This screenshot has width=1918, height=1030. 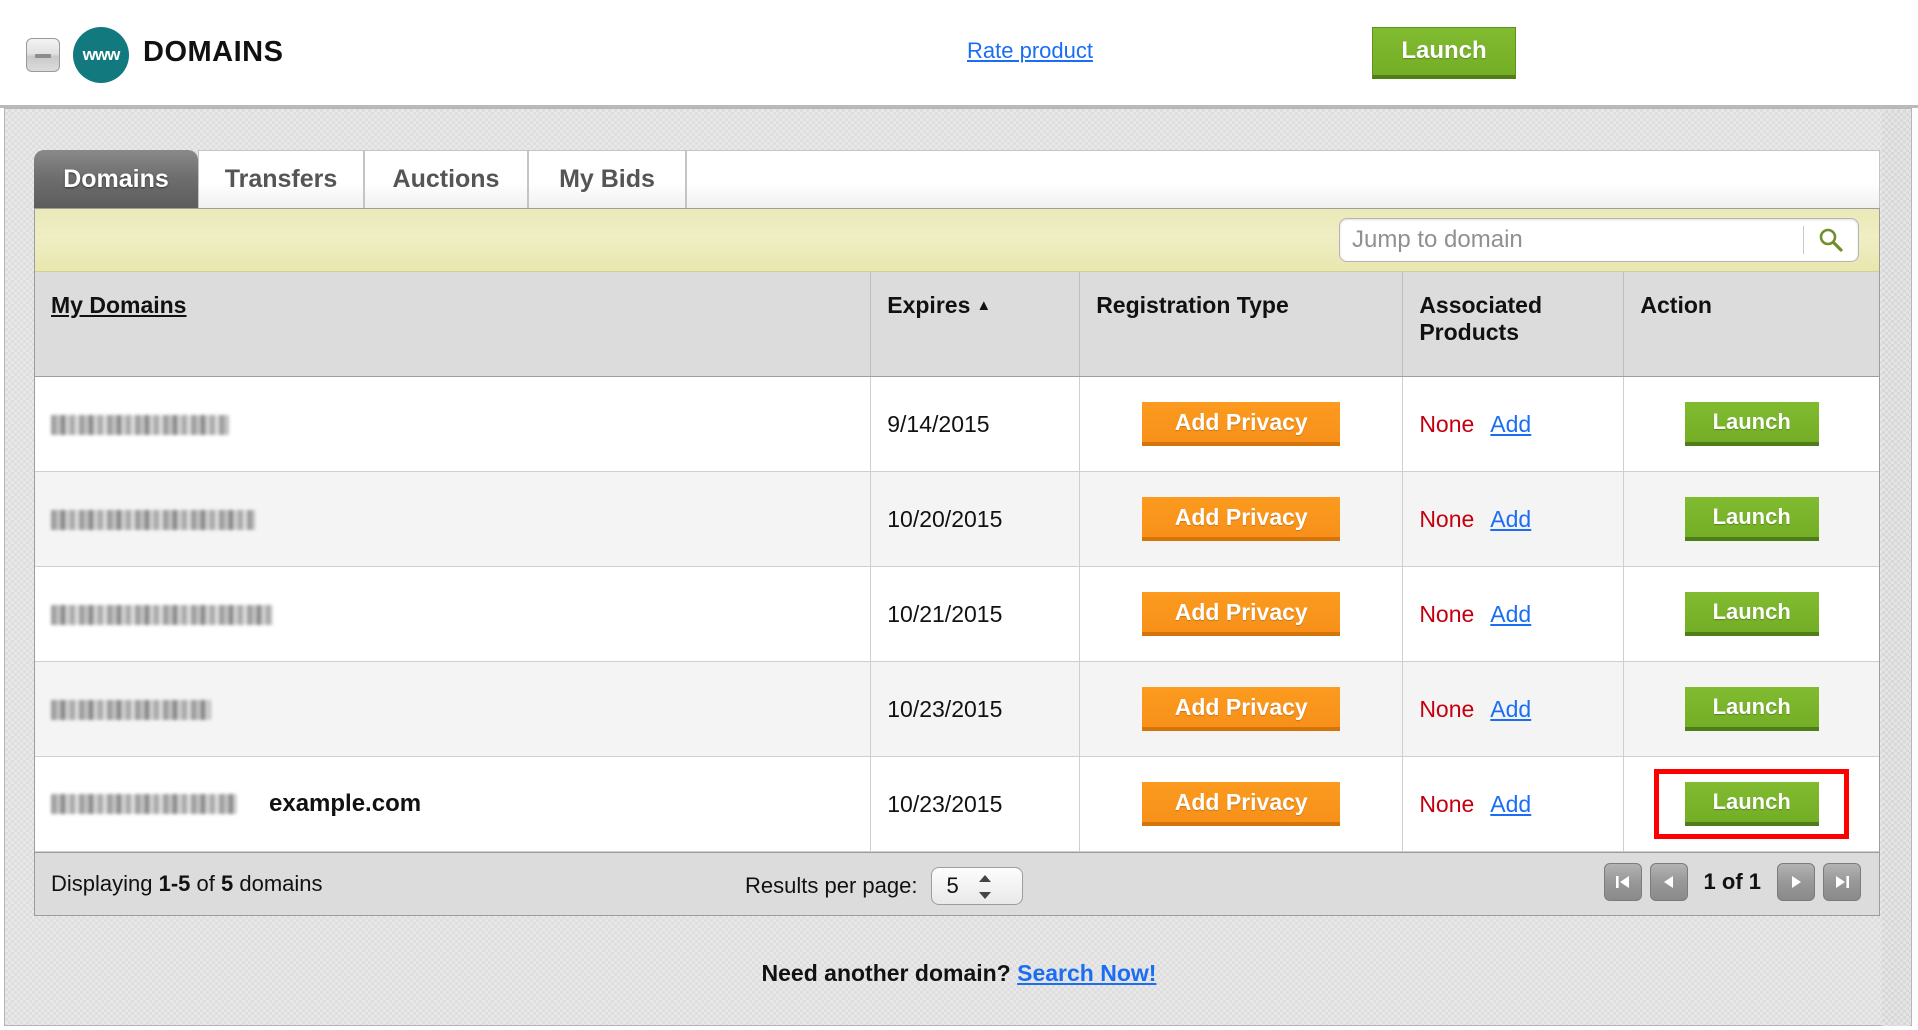 What do you see at coordinates (985, 887) in the screenshot?
I see `stepper-icon` at bounding box center [985, 887].